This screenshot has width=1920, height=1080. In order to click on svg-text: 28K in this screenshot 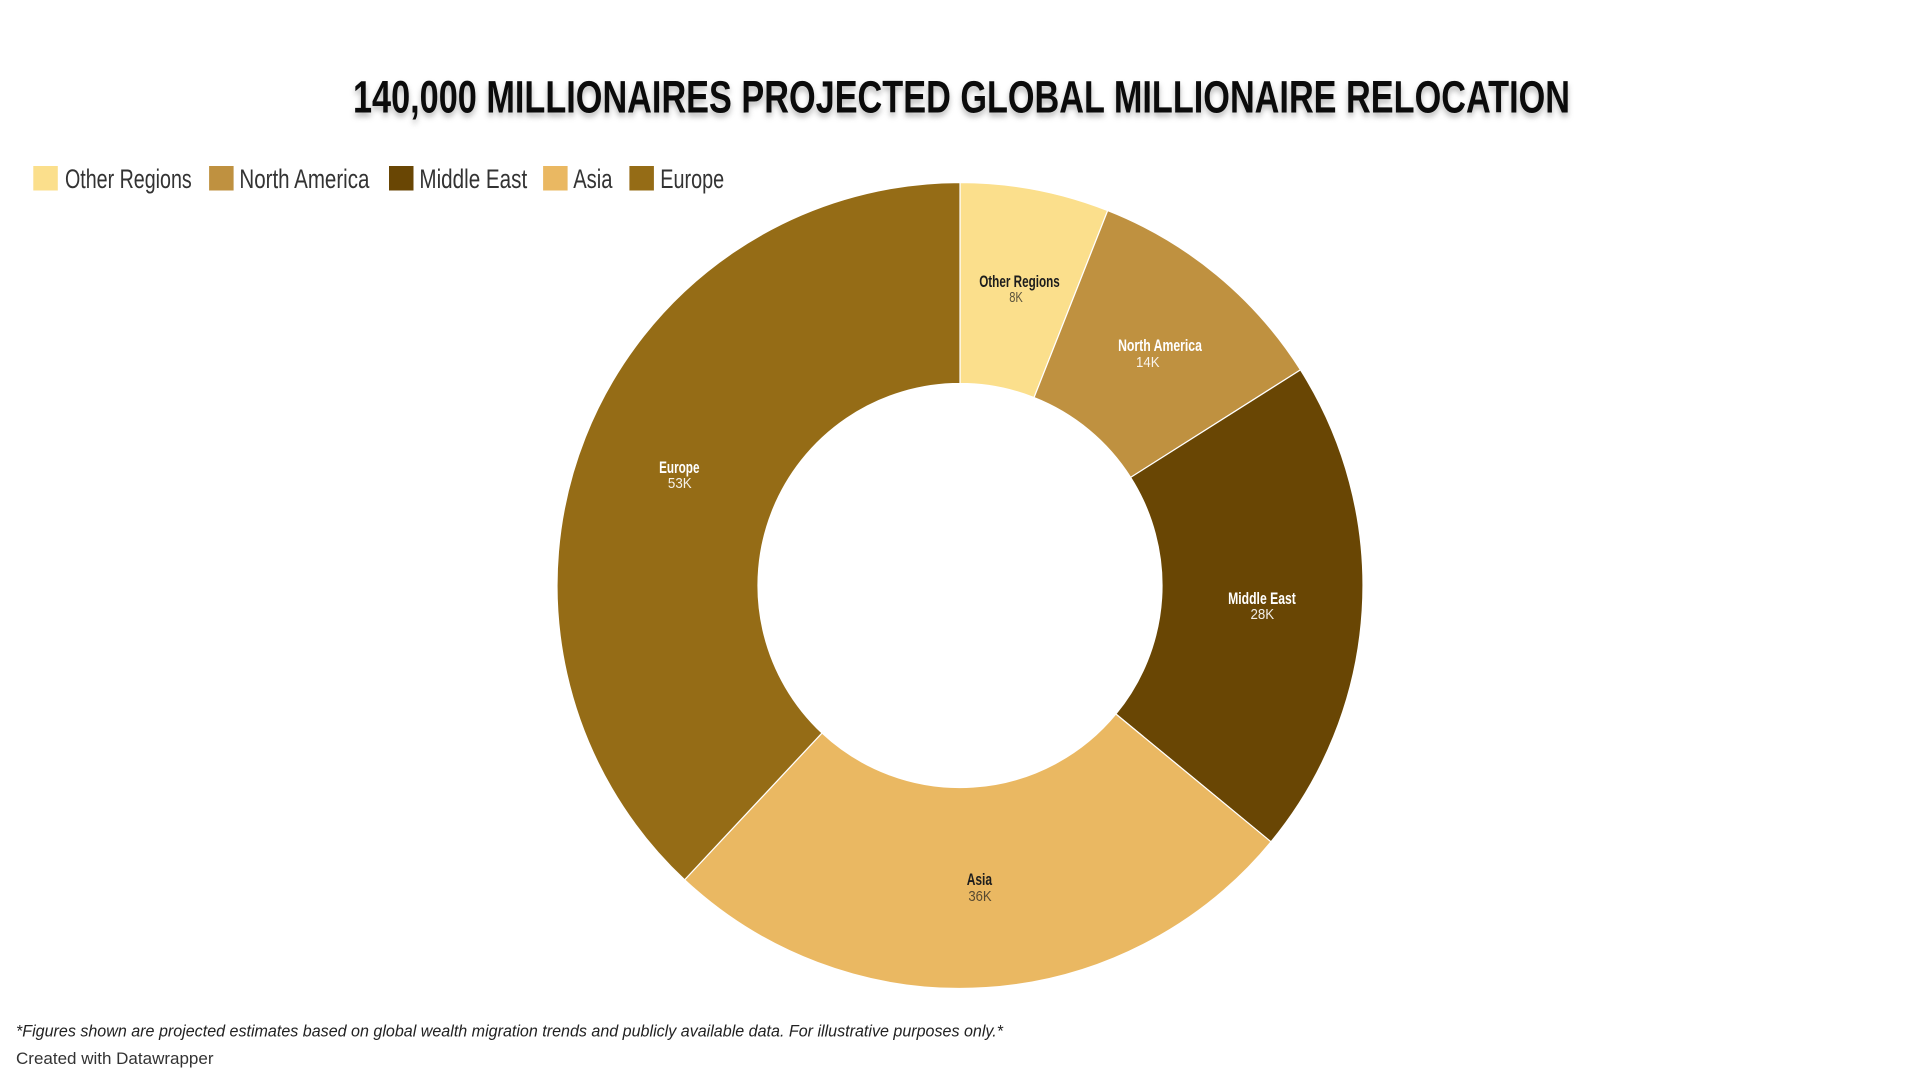, I will do `click(1262, 614)`.